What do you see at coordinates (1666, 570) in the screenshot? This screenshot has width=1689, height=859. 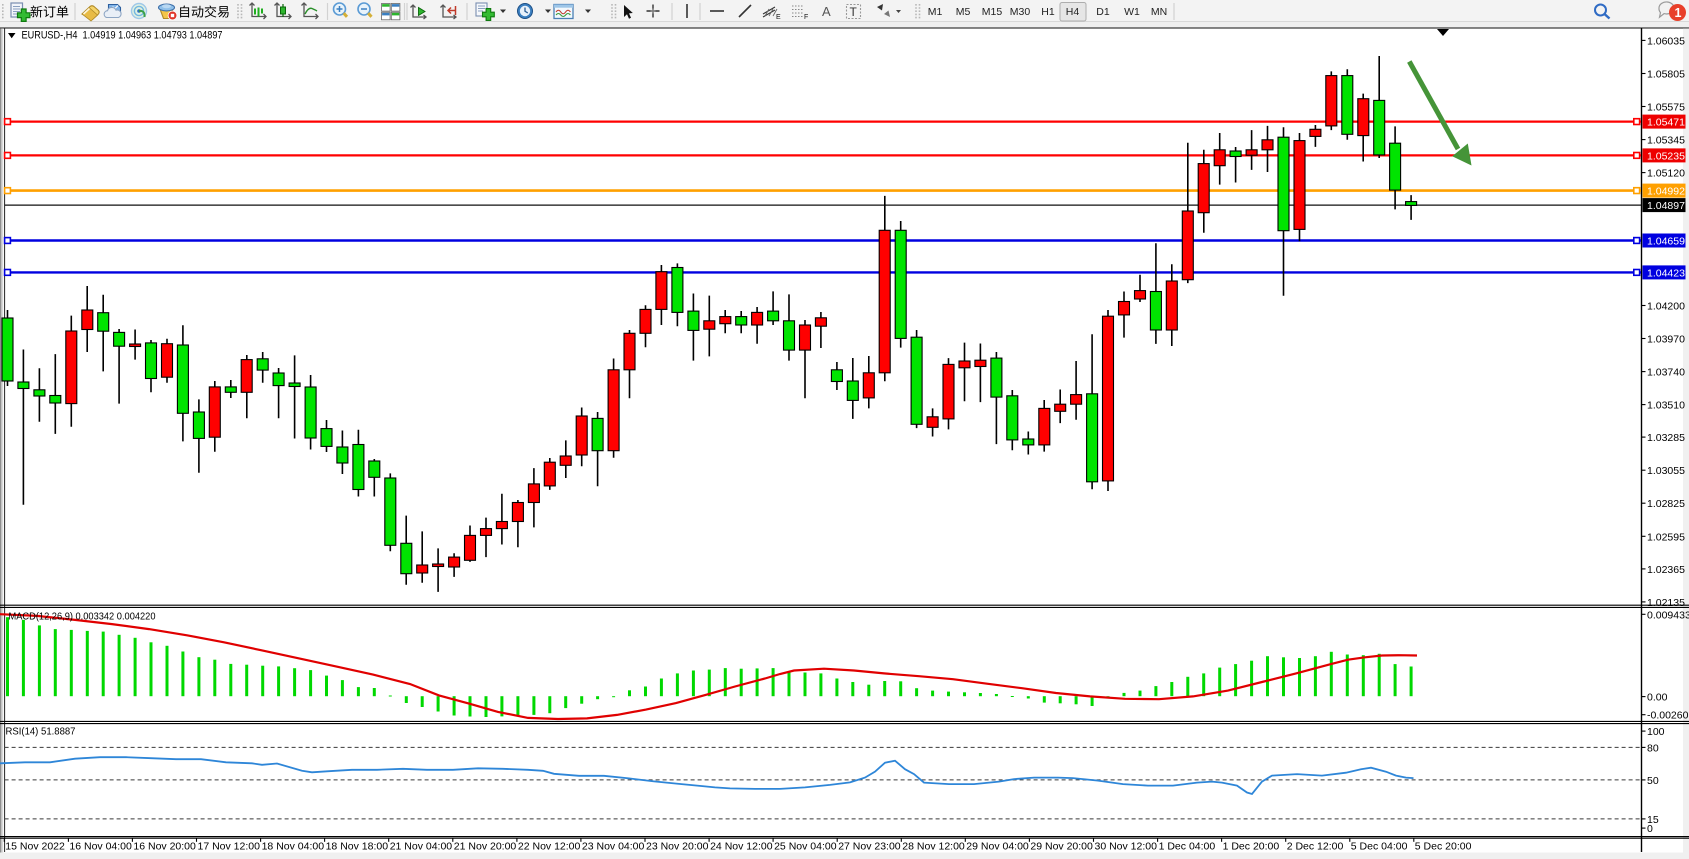 I see `svg-text: 1.02365` at bounding box center [1666, 570].